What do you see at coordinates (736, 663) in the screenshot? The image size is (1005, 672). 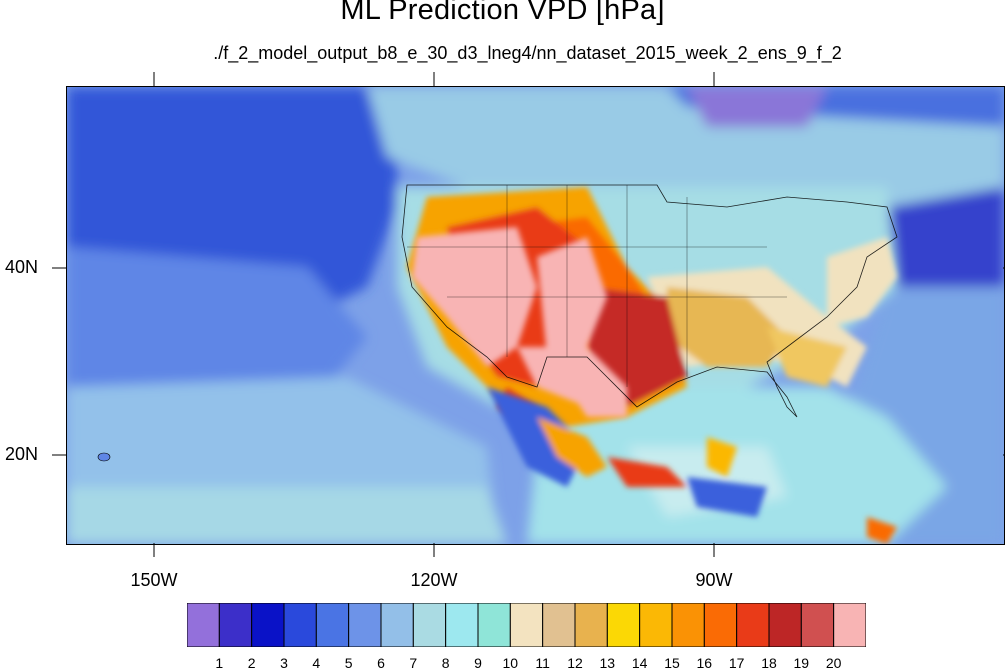 I see `colorbar-label: 17` at bounding box center [736, 663].